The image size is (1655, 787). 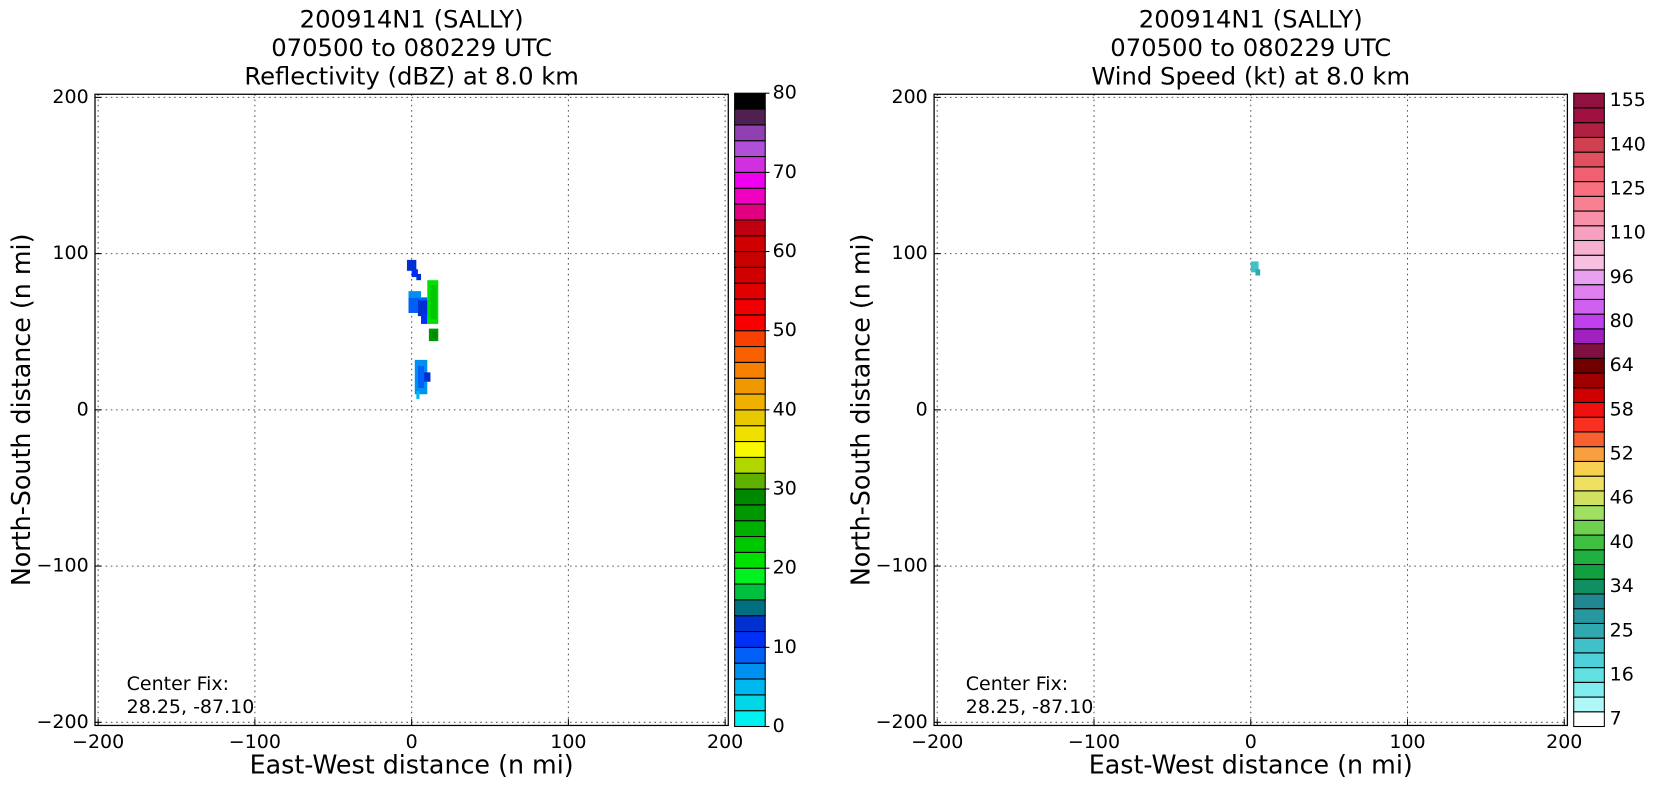 What do you see at coordinates (1250, 75) in the screenshot?
I see `chart-title: Wind Speed (kt) at 8.0 km` at bounding box center [1250, 75].